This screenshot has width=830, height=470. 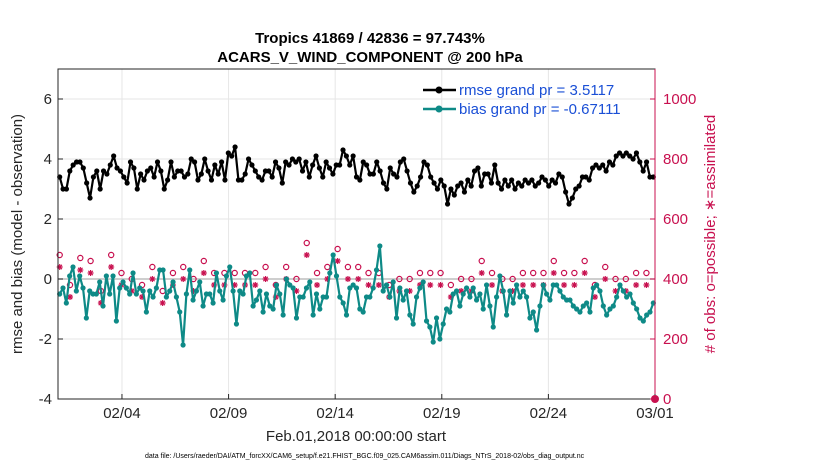 I want to click on x-tick-label: 02/14, so click(x=335, y=413).